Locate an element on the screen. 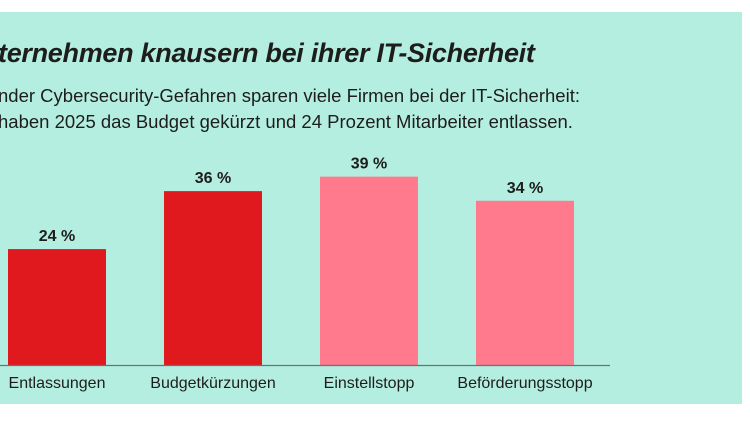 This screenshot has width=750, height=421. category-label: Entlassungen is located at coordinates (57, 383).